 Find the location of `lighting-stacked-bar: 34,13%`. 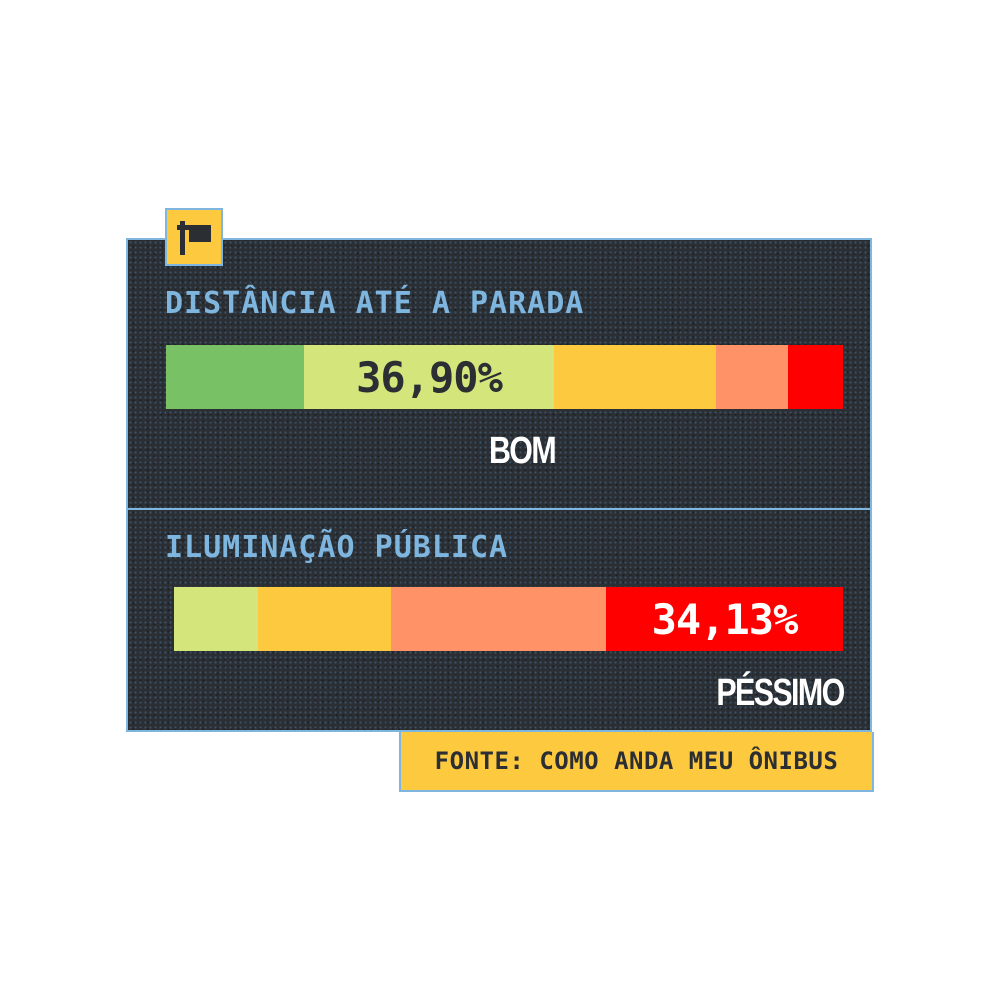

lighting-stacked-bar: 34,13% is located at coordinates (508, 619).